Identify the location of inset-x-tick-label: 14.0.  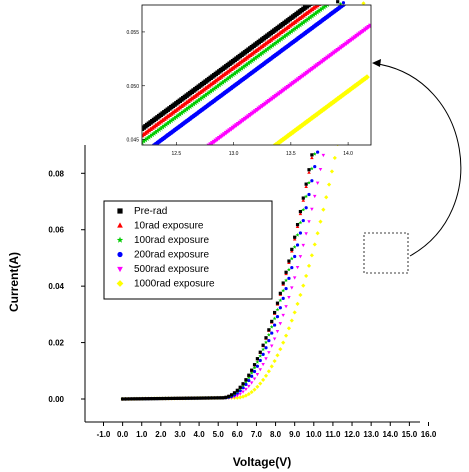
(348, 154).